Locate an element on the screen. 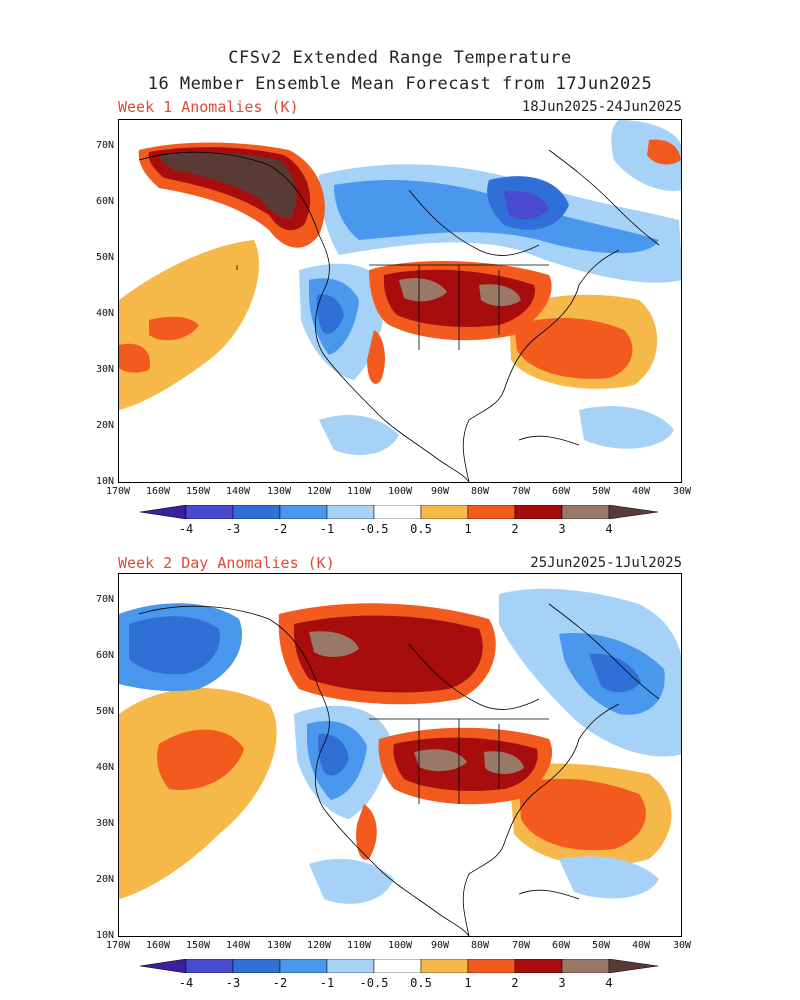  title-line-1: CFSv2 Extended Range Temperature is located at coordinates (400, 58).